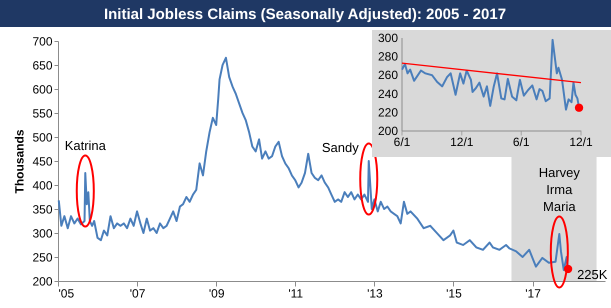 The height and width of the screenshot is (308, 611). What do you see at coordinates (533, 293) in the screenshot?
I see `x-tick-label: '17` at bounding box center [533, 293].